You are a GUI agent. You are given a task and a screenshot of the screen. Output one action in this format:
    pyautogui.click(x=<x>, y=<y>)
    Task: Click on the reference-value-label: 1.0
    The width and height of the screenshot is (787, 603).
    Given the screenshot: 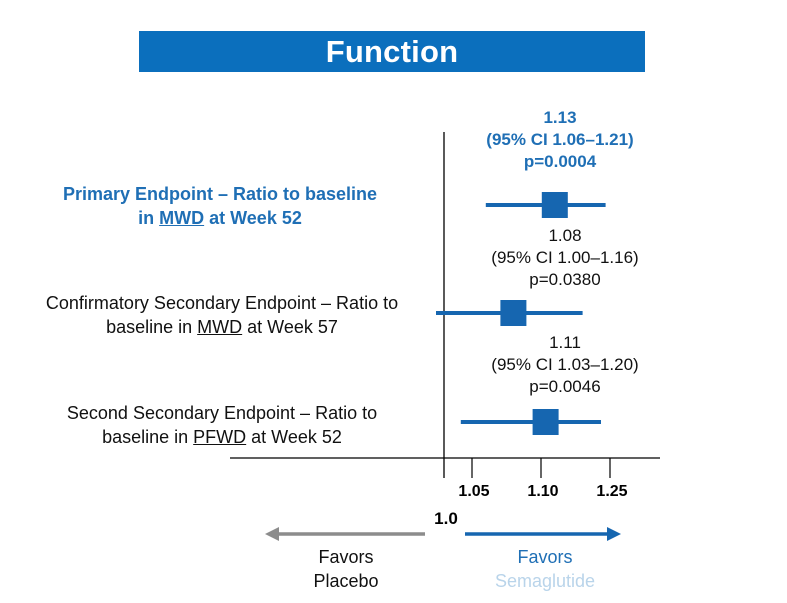 What is the action you would take?
    pyautogui.click(x=446, y=518)
    